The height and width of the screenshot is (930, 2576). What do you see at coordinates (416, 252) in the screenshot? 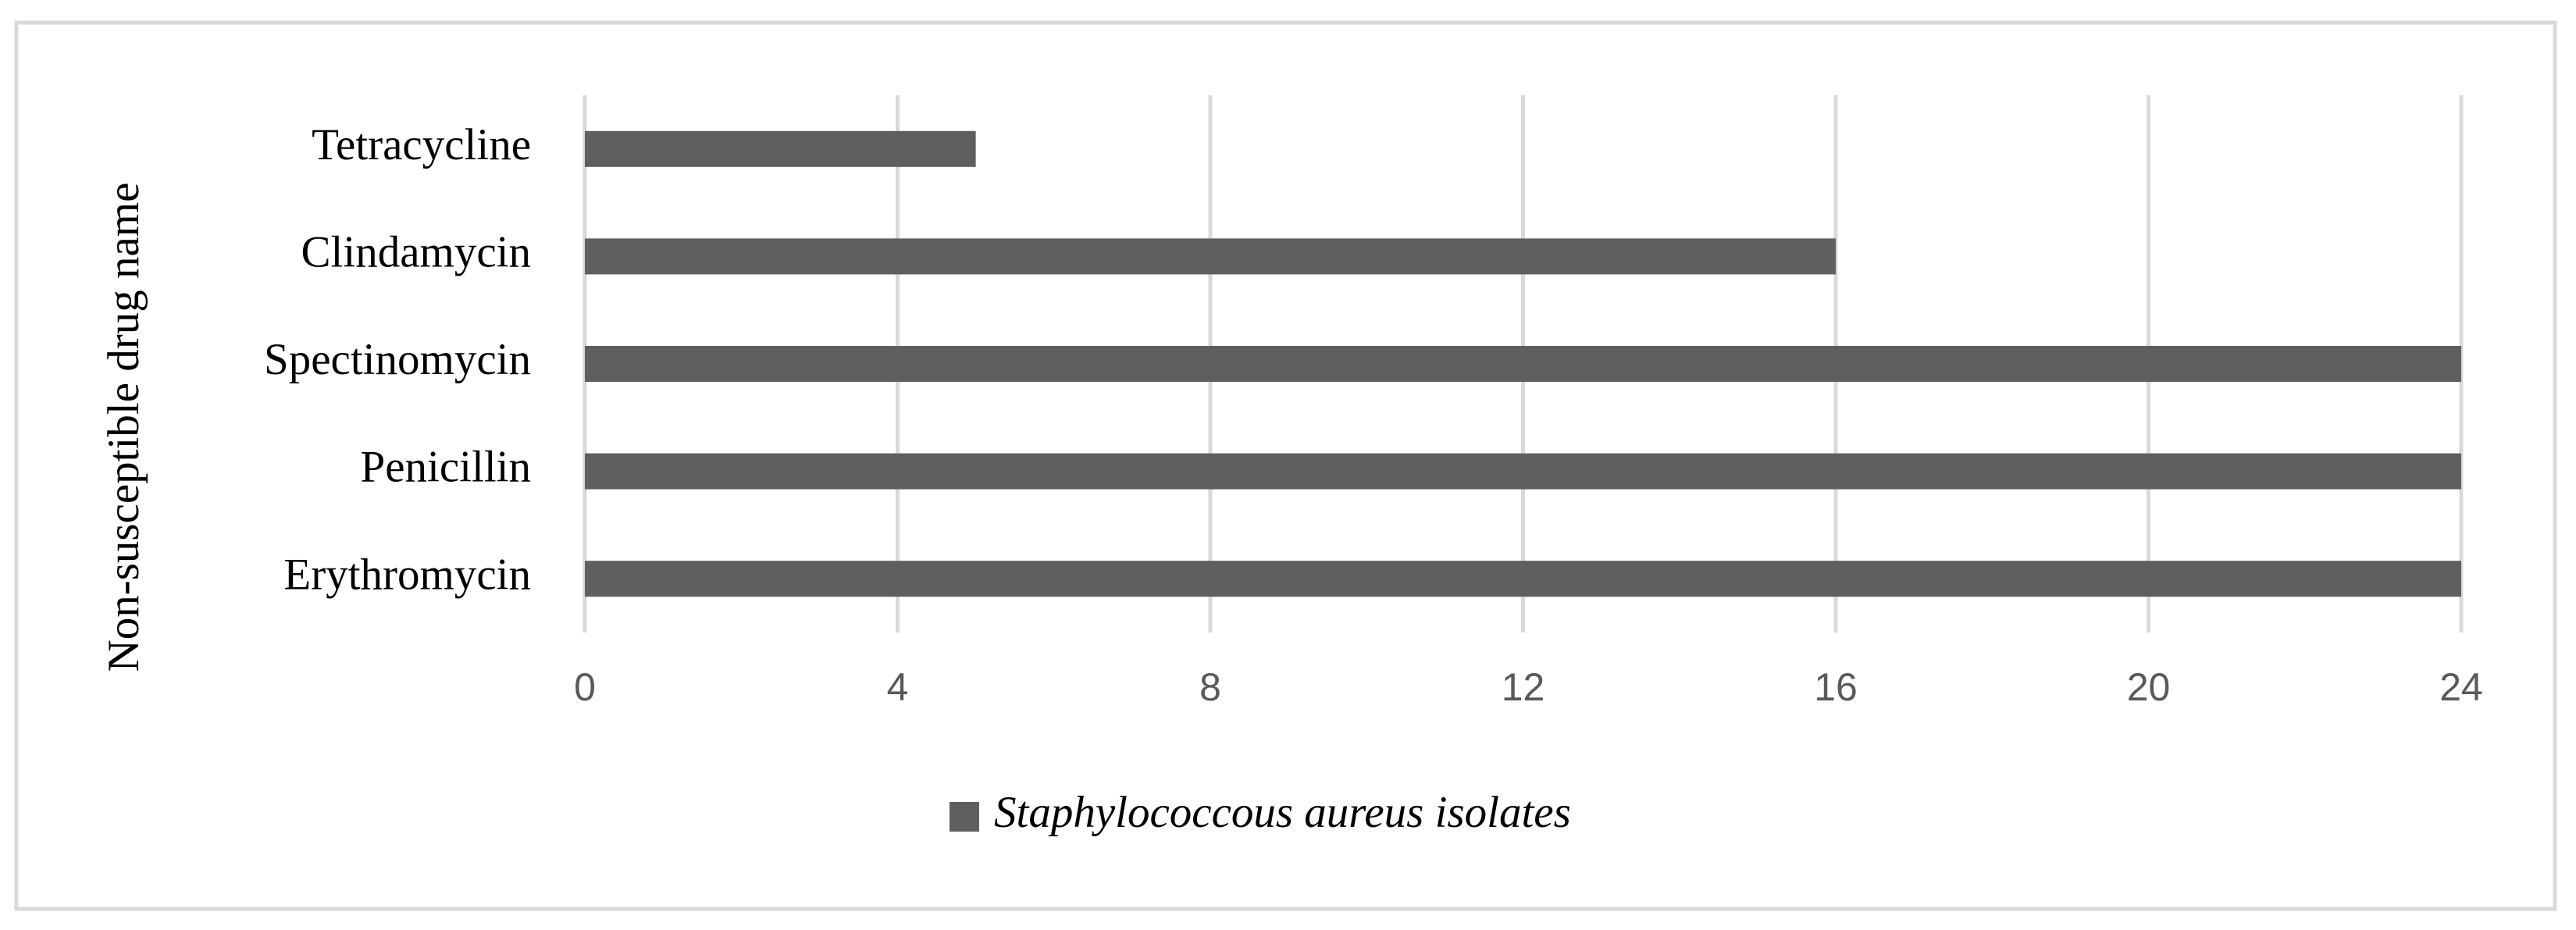
I see `y-tick-label: Clindamycin` at bounding box center [416, 252].